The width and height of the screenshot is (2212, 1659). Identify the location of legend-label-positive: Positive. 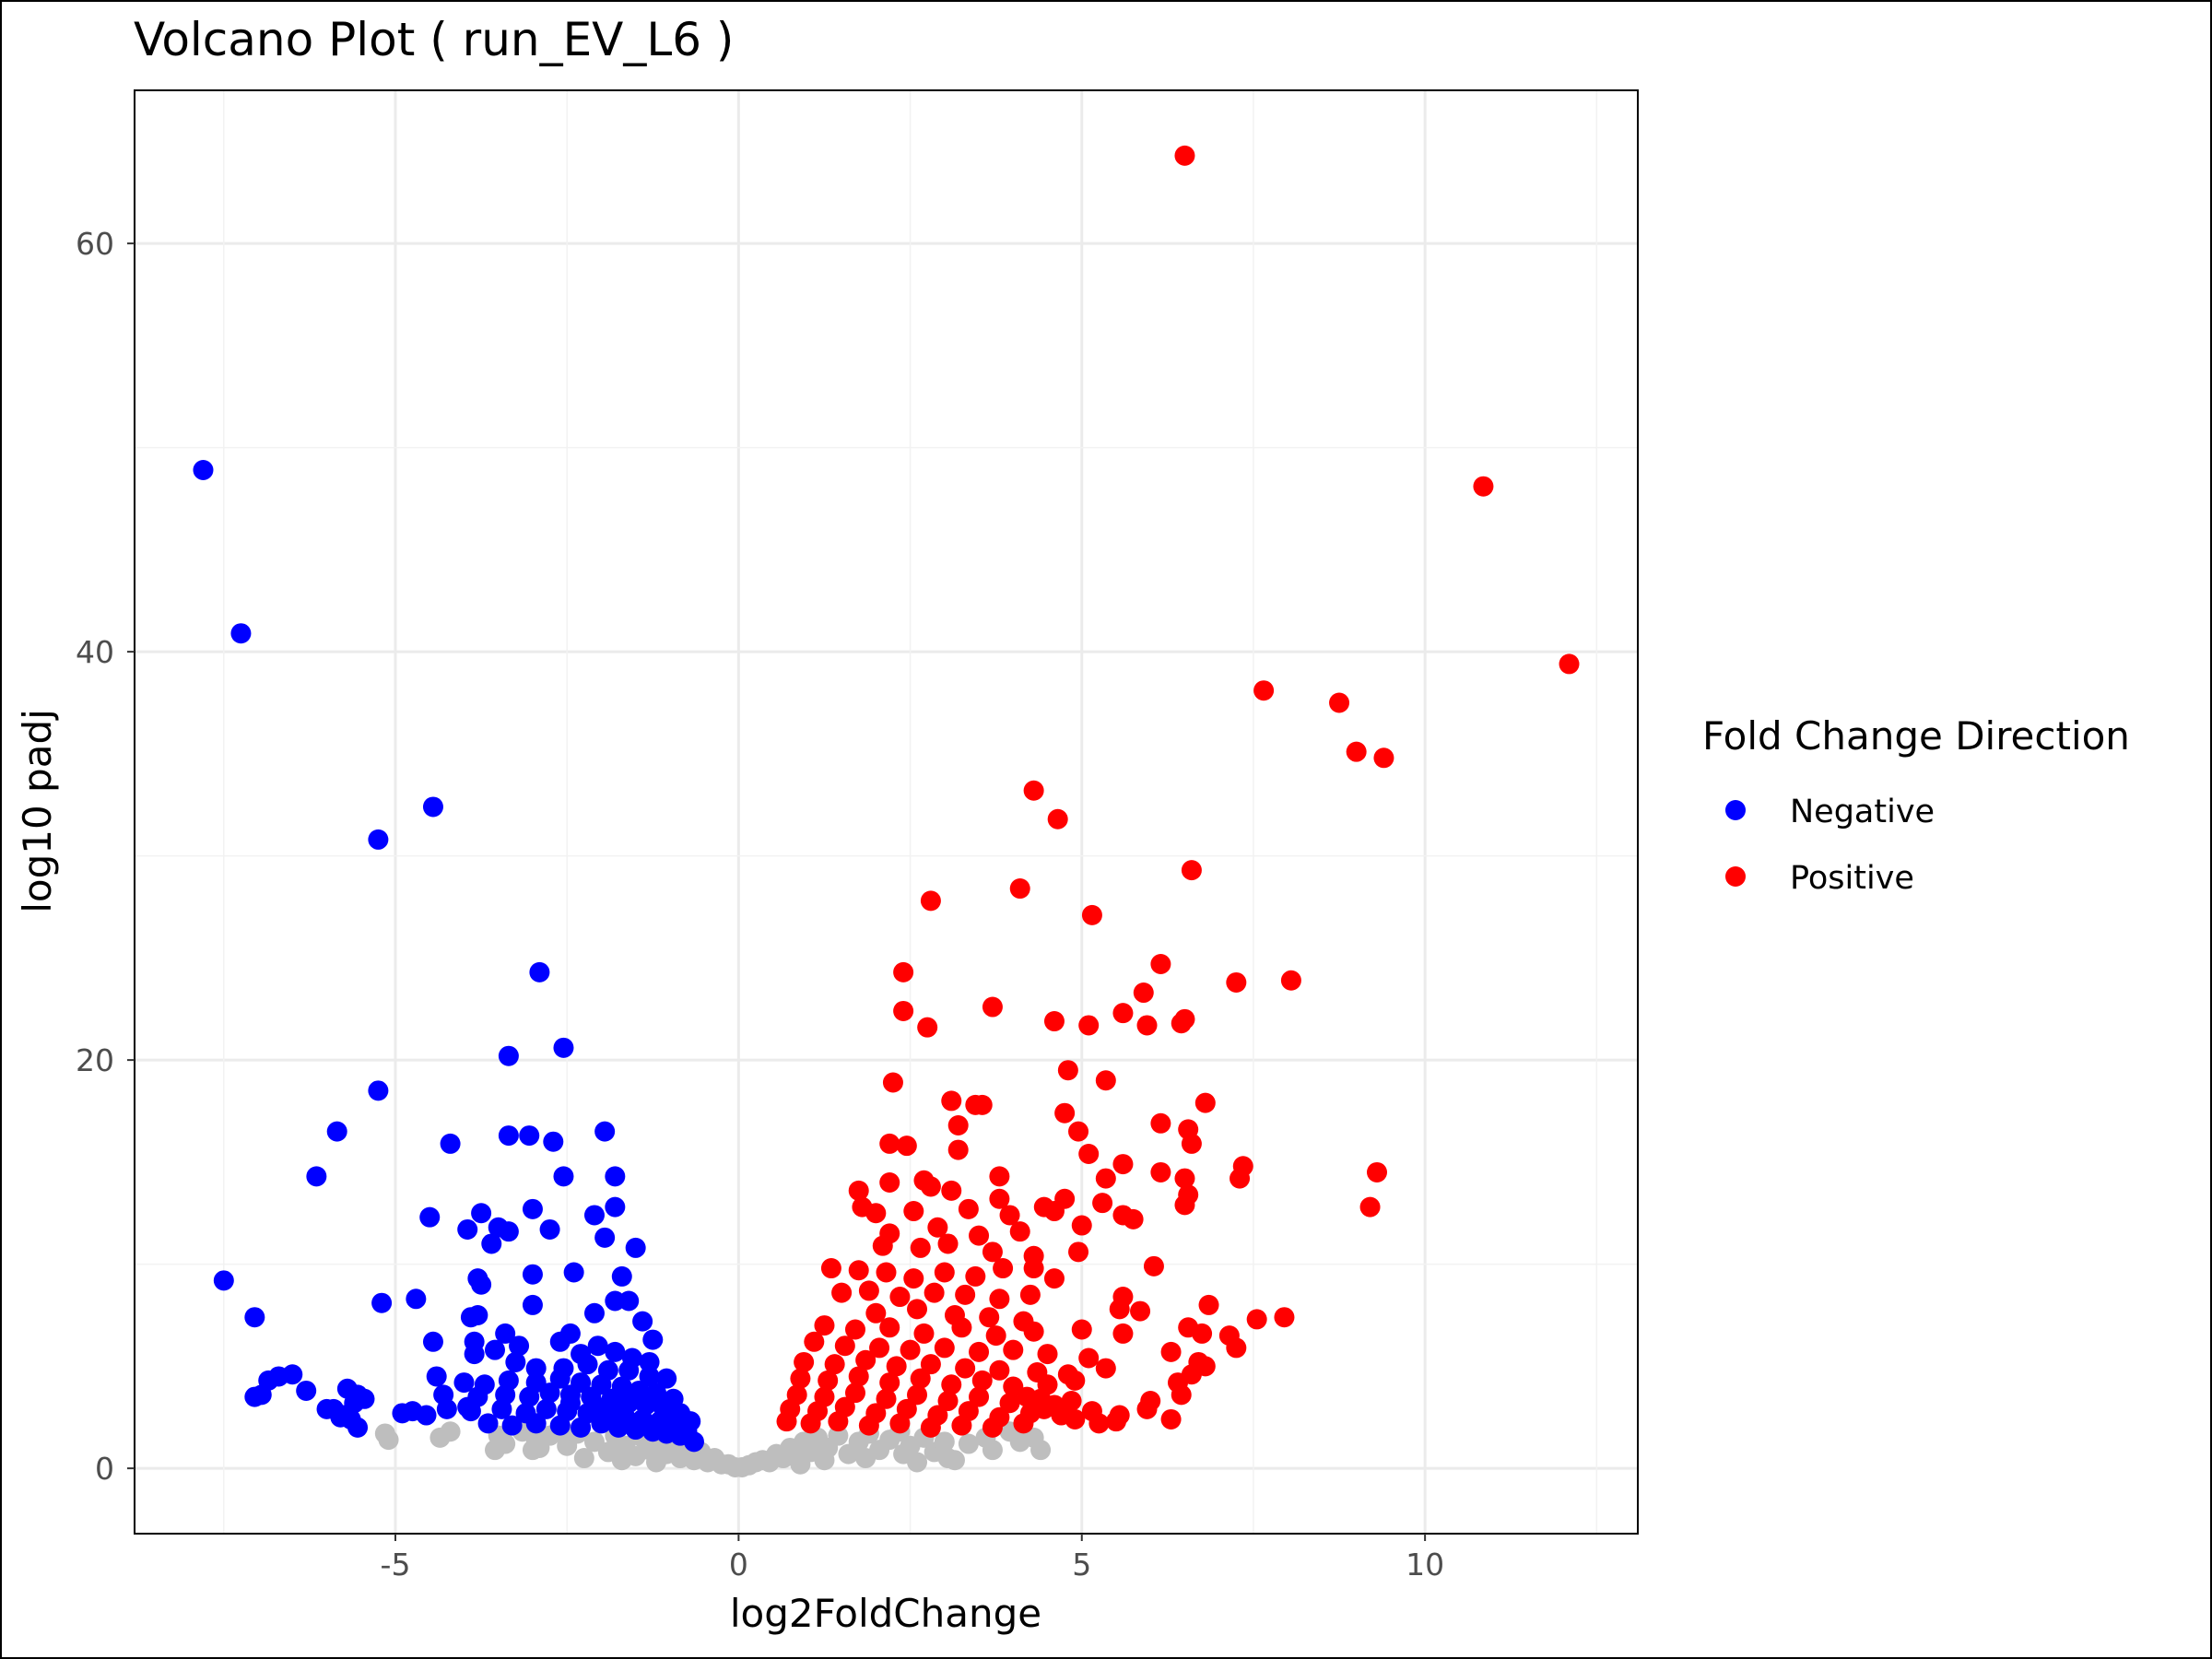
(1852, 878).